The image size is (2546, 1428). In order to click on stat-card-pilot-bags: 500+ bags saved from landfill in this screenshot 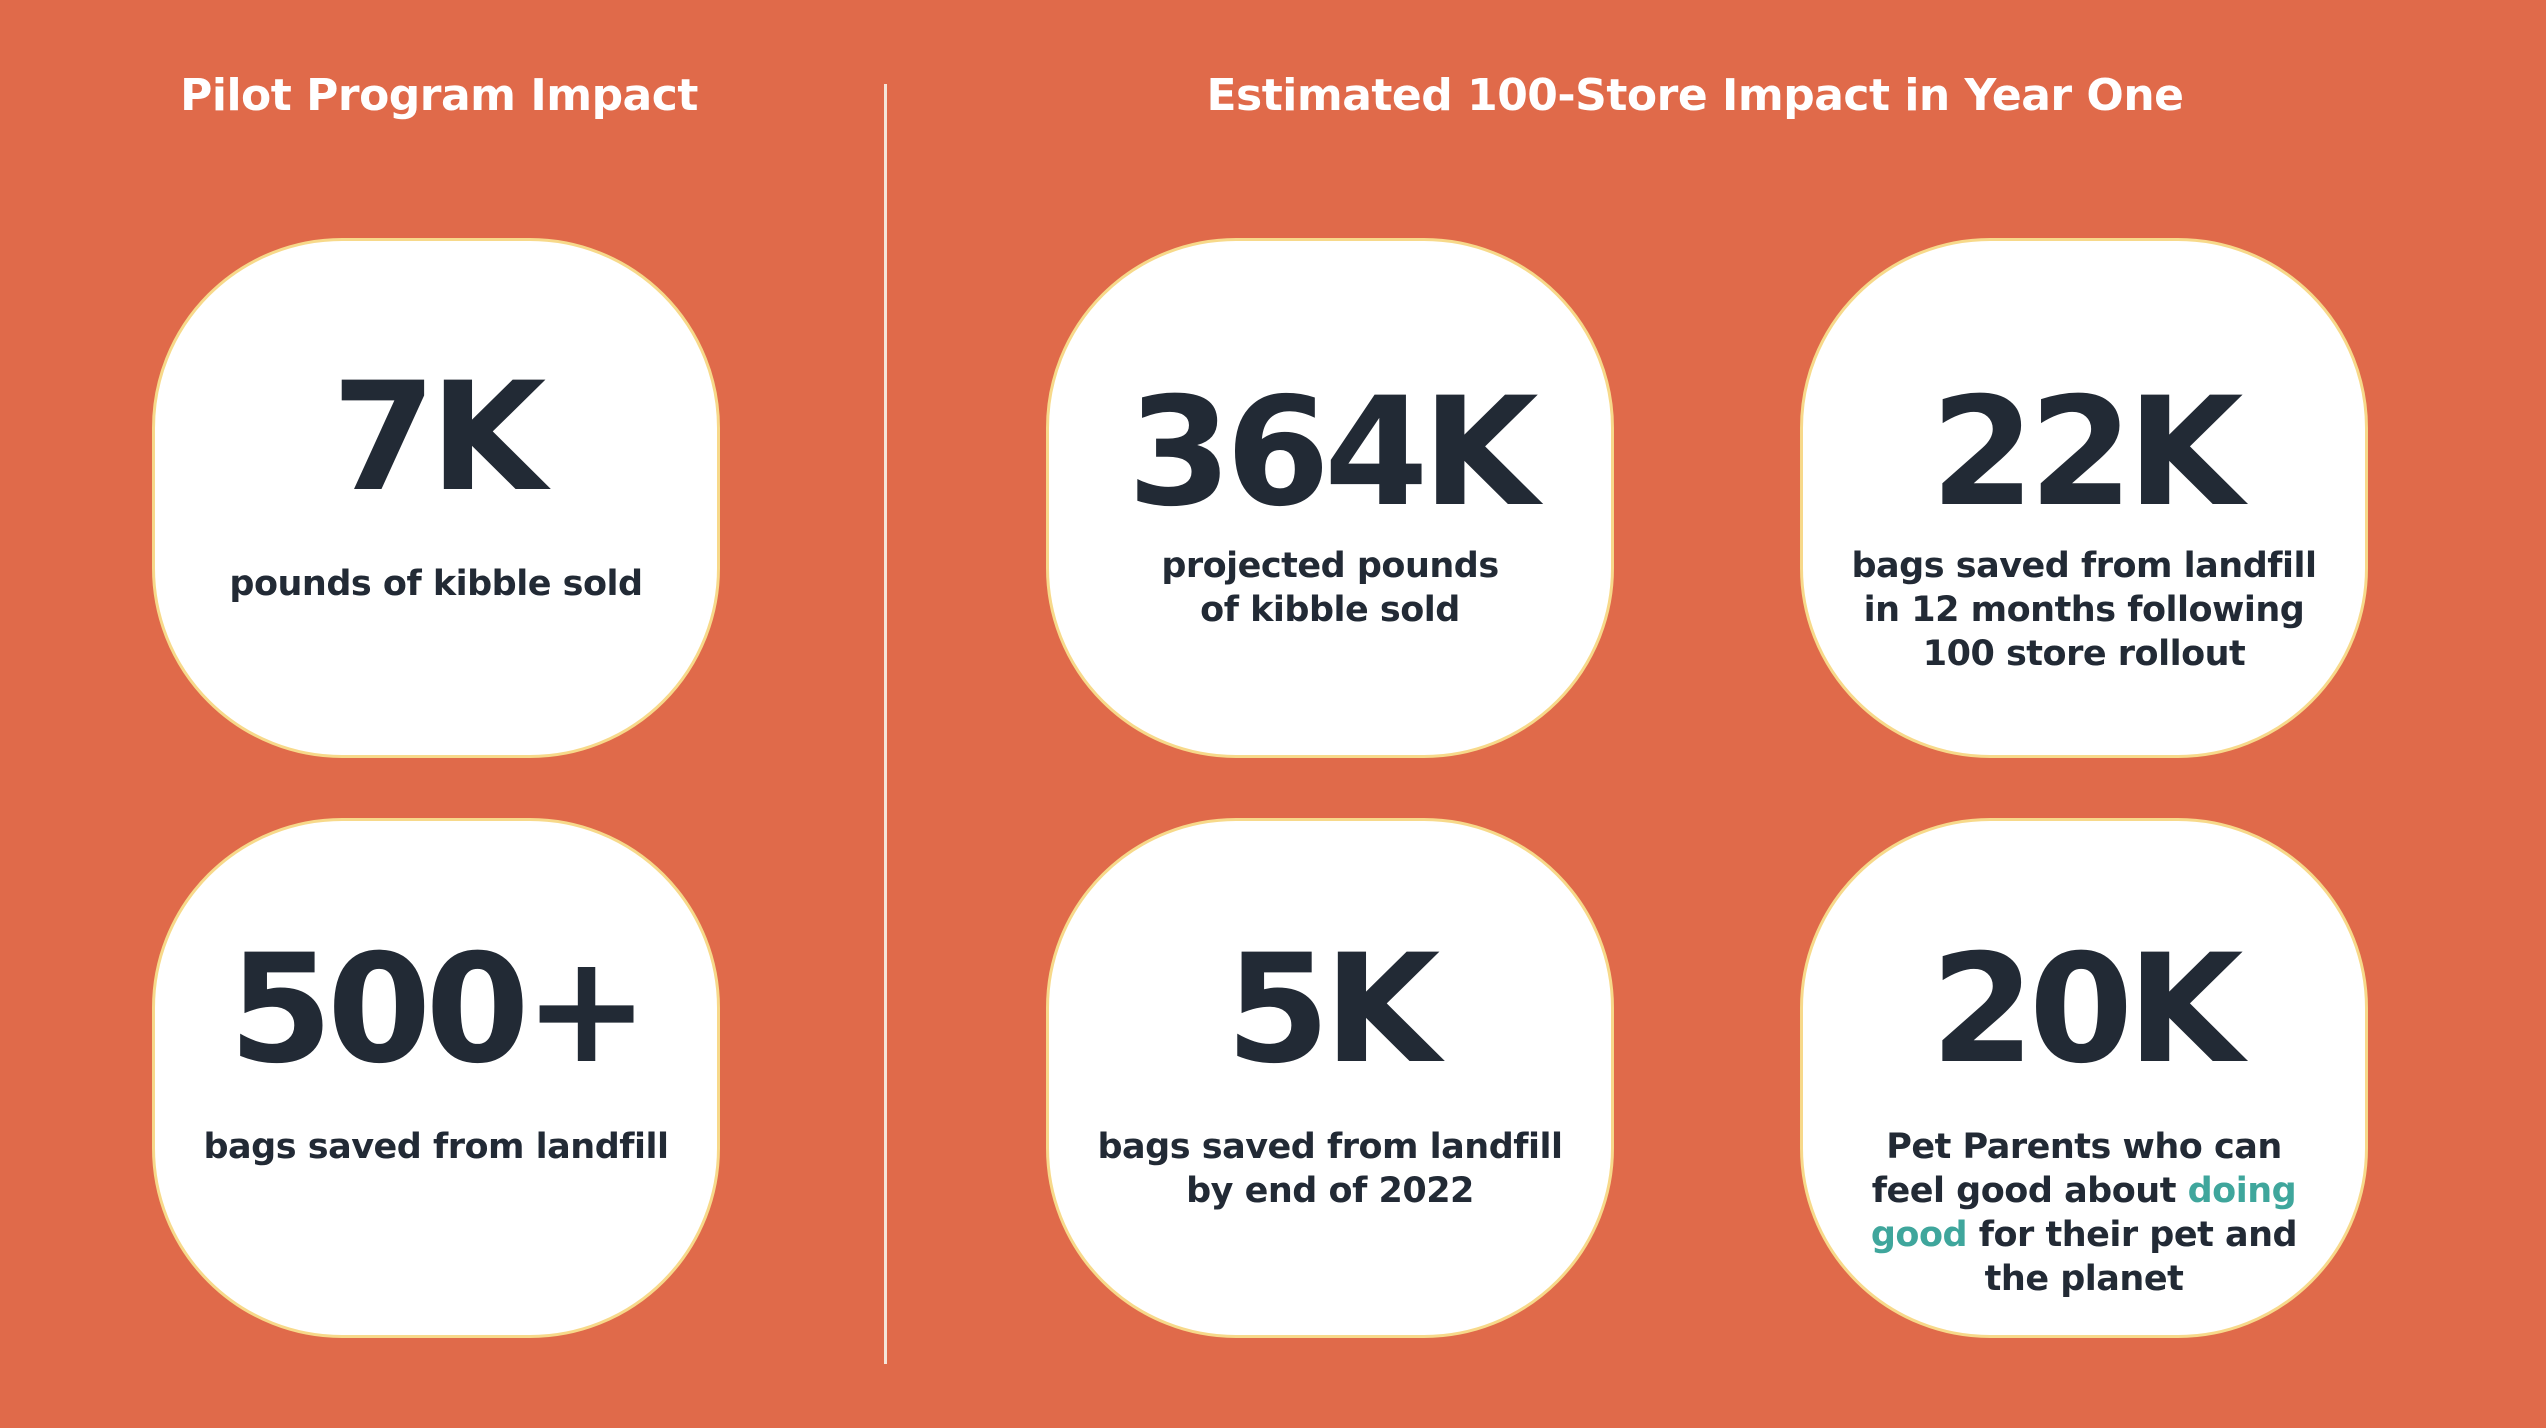, I will do `click(436, 1078)`.